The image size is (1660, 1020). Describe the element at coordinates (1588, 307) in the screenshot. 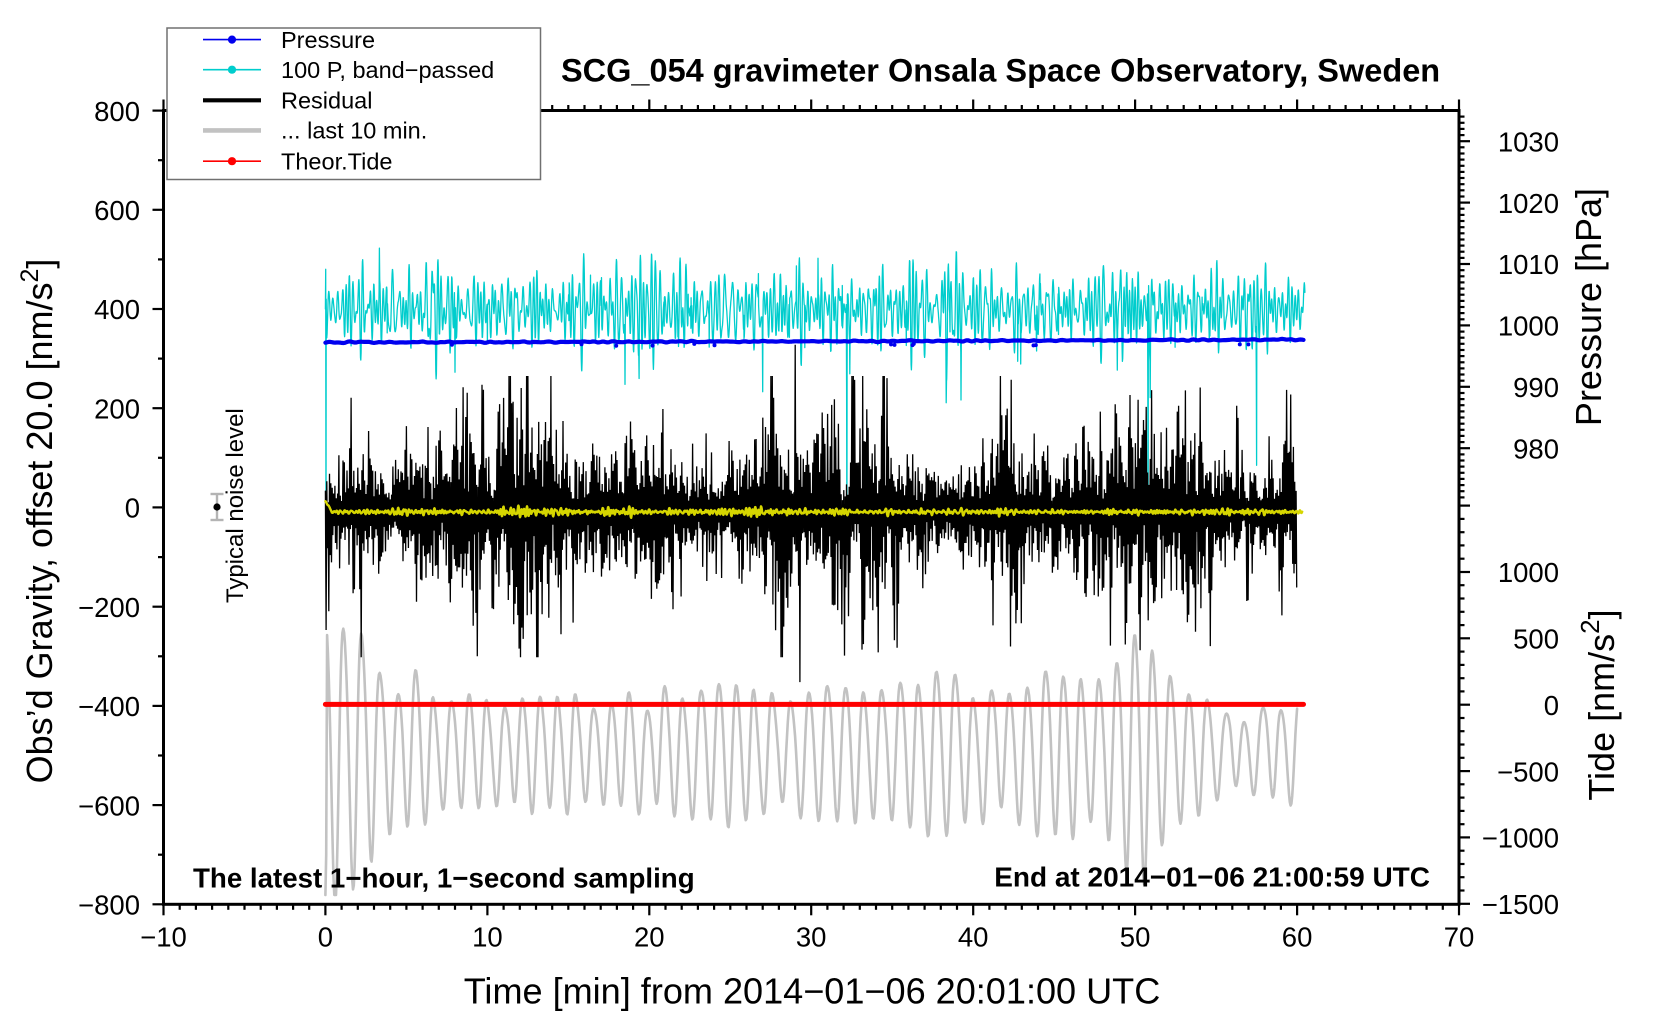

I see `svg-text: Pressure [hPa]` at that location.